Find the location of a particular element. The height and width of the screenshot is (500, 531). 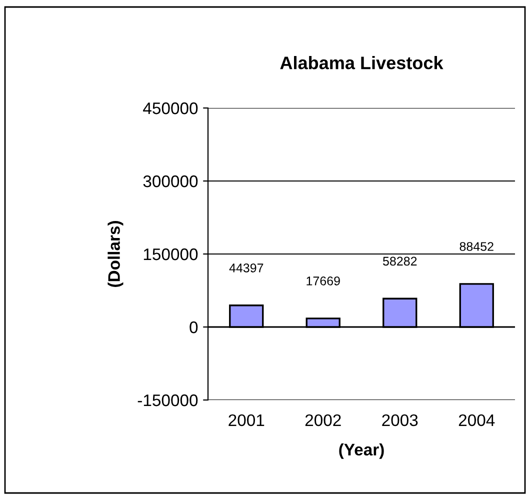

y-tick-label: -150000 is located at coordinates (168, 400).